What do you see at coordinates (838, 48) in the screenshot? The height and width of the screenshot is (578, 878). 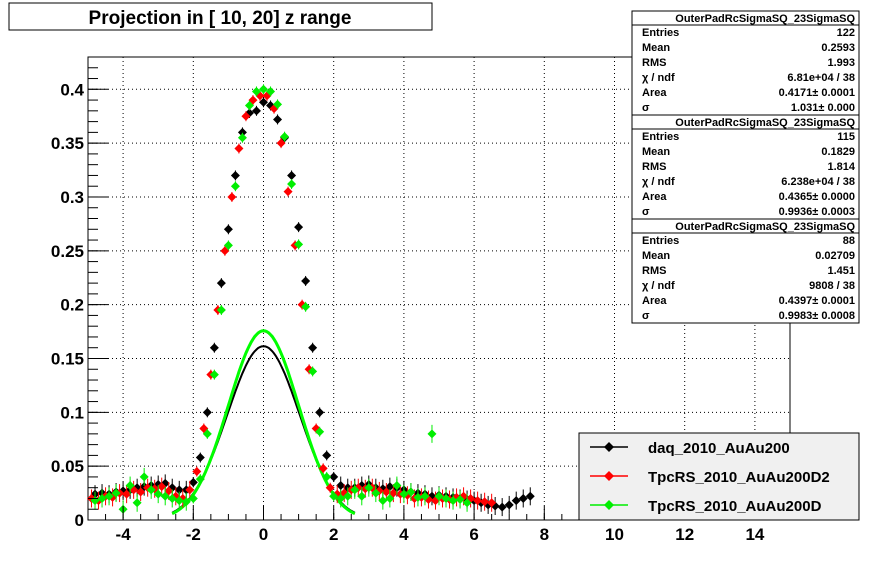 I see `stats-value: 0.2593` at bounding box center [838, 48].